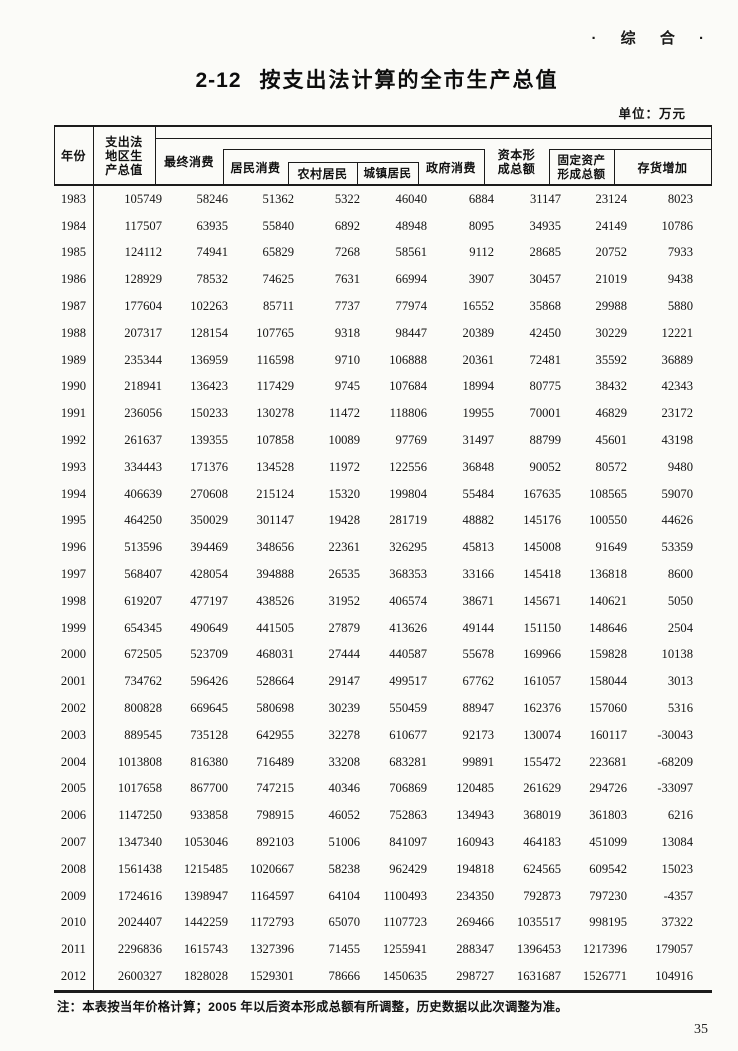  What do you see at coordinates (408, 466) in the screenshot?
I see `cell-urban-residents: 122556` at bounding box center [408, 466].